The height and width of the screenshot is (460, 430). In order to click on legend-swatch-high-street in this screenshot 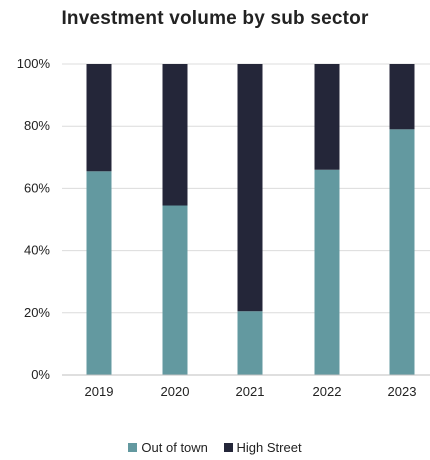, I will do `click(228, 447)`.